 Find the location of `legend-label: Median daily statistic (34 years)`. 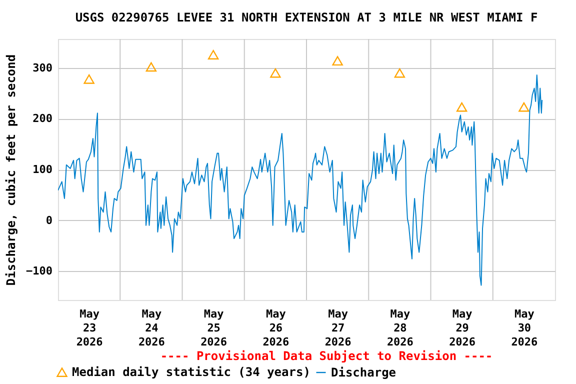

legend-label: Median daily statistic (34 years) is located at coordinates (191, 372).